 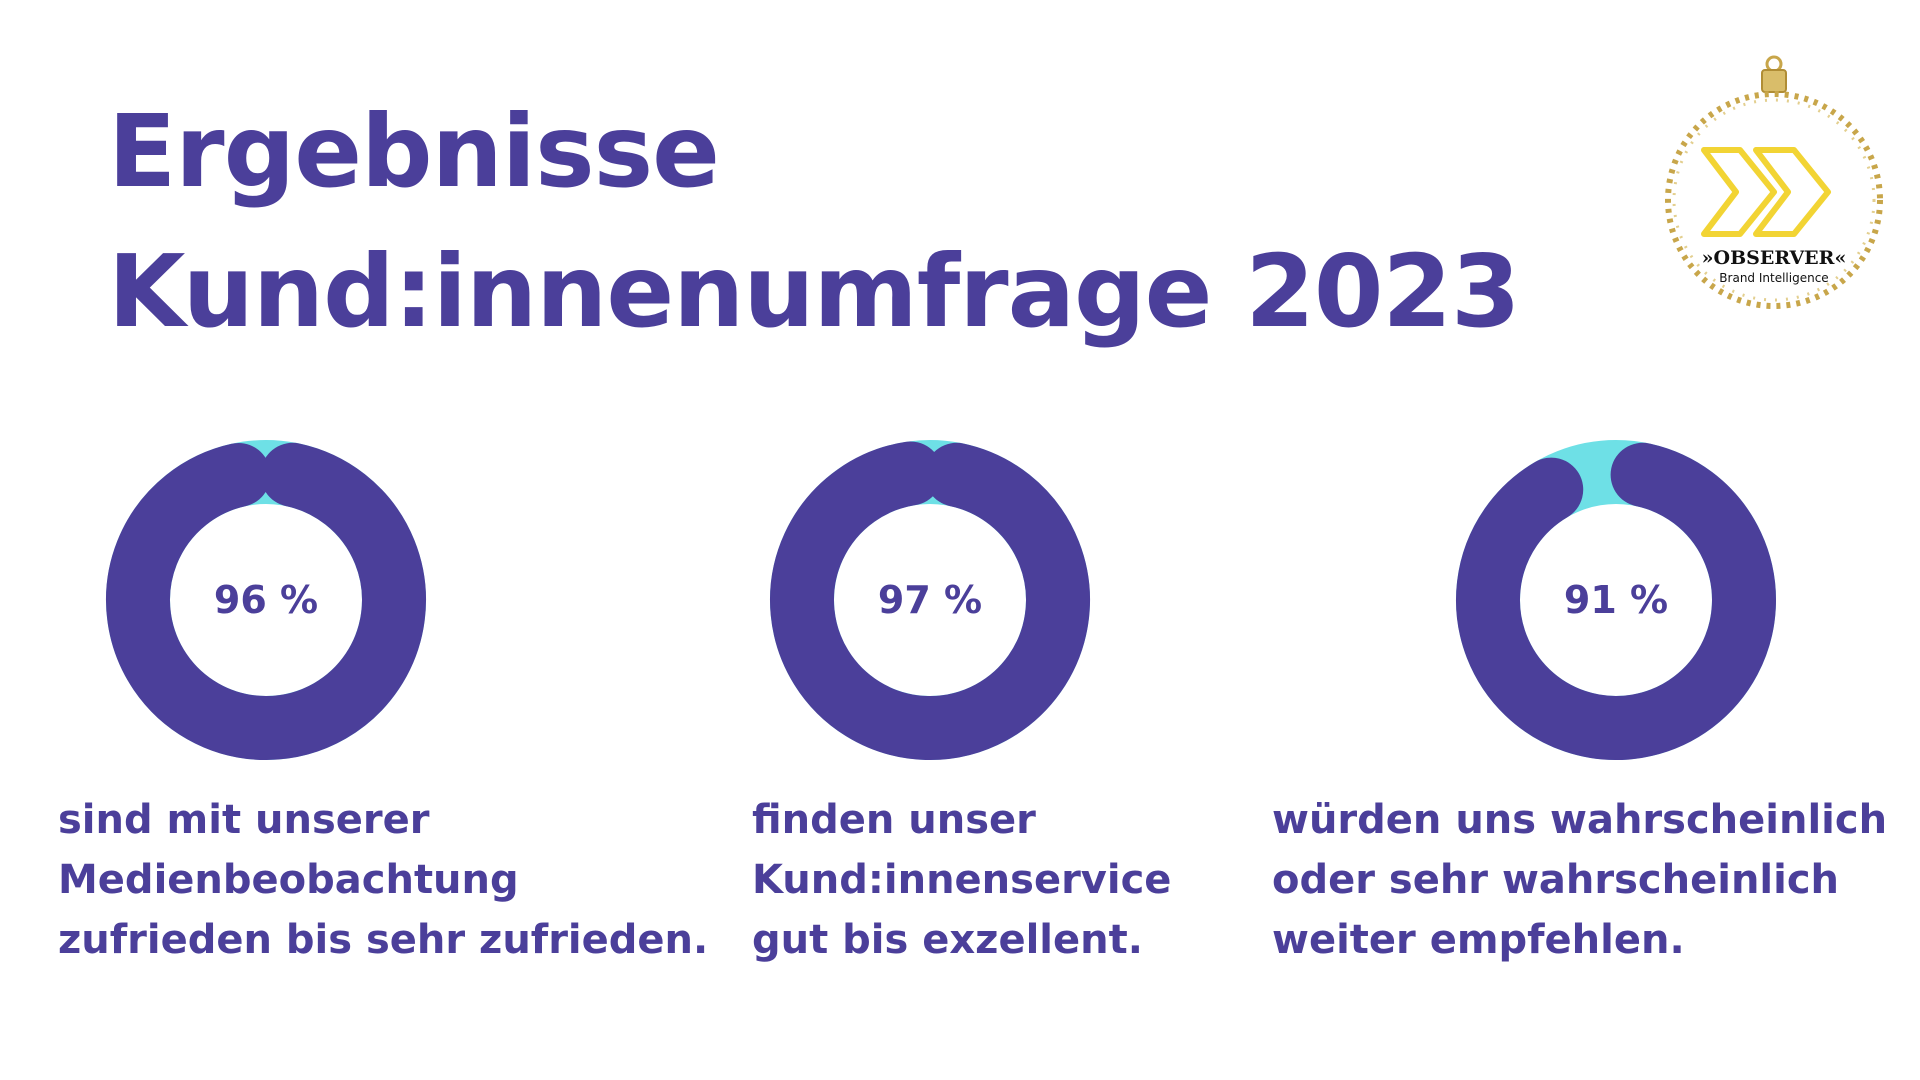 I want to click on donut-chart-1: 96 %, so click(x=266, y=600).